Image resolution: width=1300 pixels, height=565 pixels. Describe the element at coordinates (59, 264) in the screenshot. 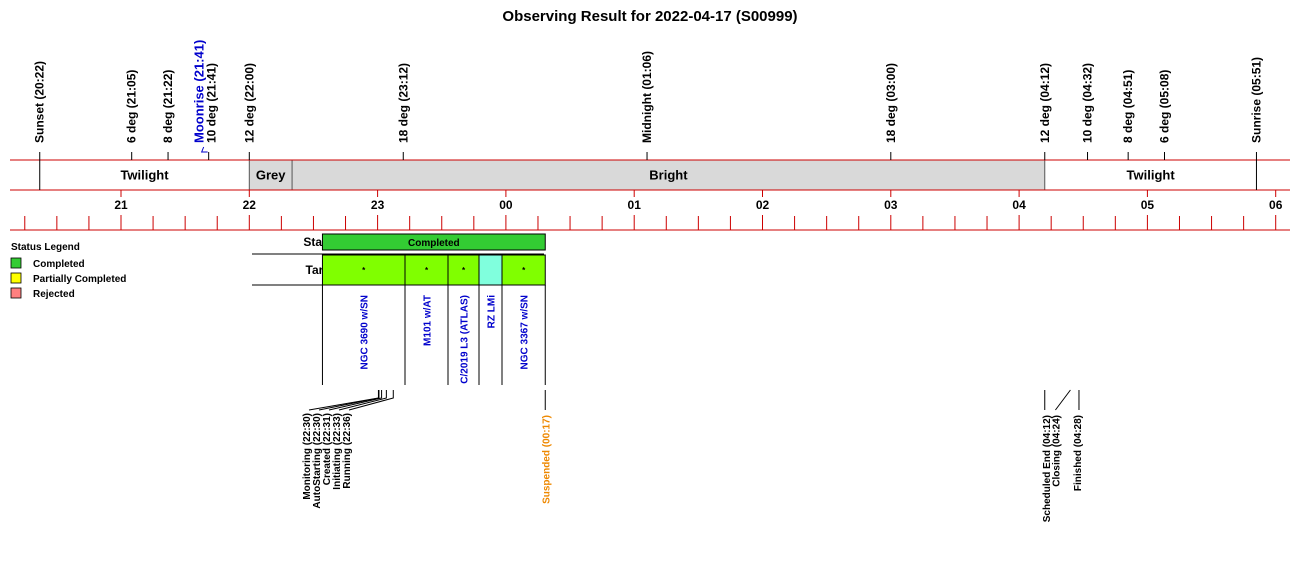

I see `legend-item-label: Completed` at that location.